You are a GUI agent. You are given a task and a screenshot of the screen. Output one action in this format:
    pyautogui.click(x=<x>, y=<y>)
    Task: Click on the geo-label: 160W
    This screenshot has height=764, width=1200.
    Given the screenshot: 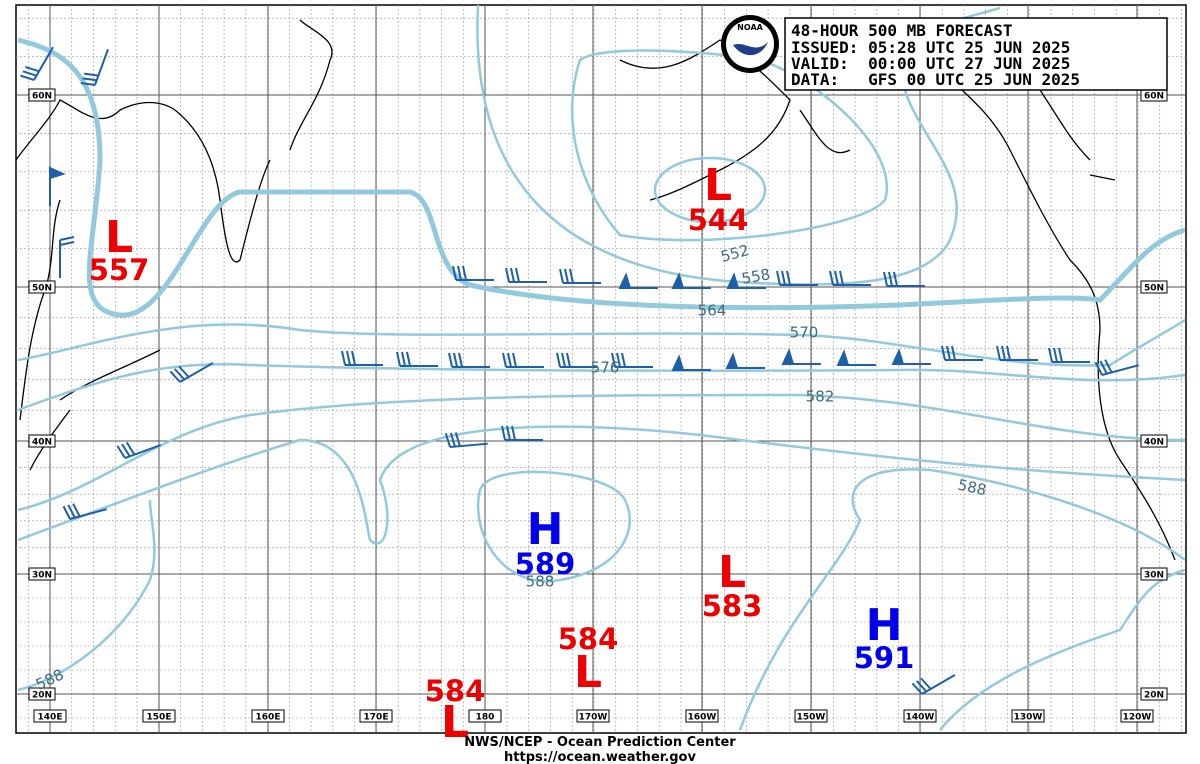 What is the action you would take?
    pyautogui.click(x=702, y=718)
    